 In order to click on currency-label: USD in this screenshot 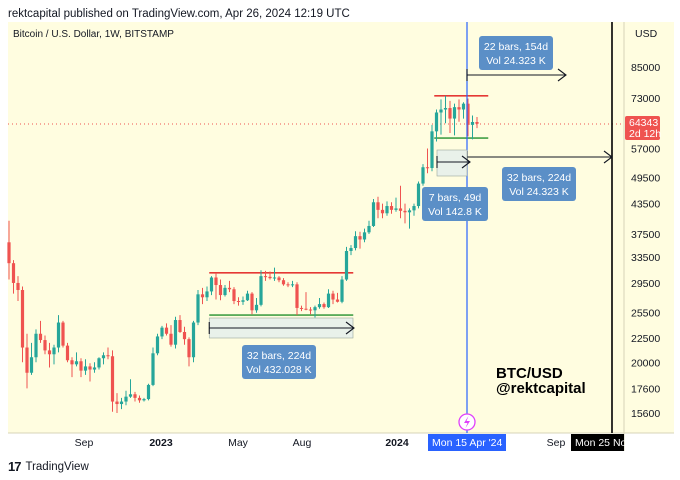, I will do `click(646, 34)`.